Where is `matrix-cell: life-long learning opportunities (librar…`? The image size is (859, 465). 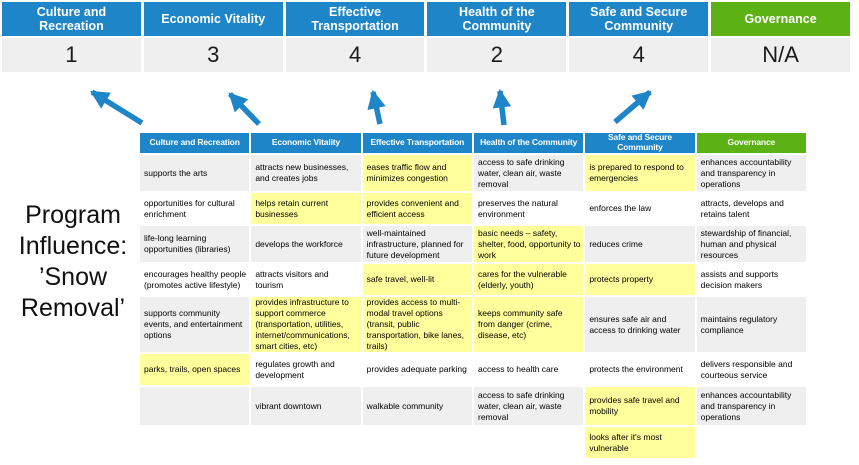
matrix-cell: life-long learning opportunities (librar… is located at coordinates (195, 244).